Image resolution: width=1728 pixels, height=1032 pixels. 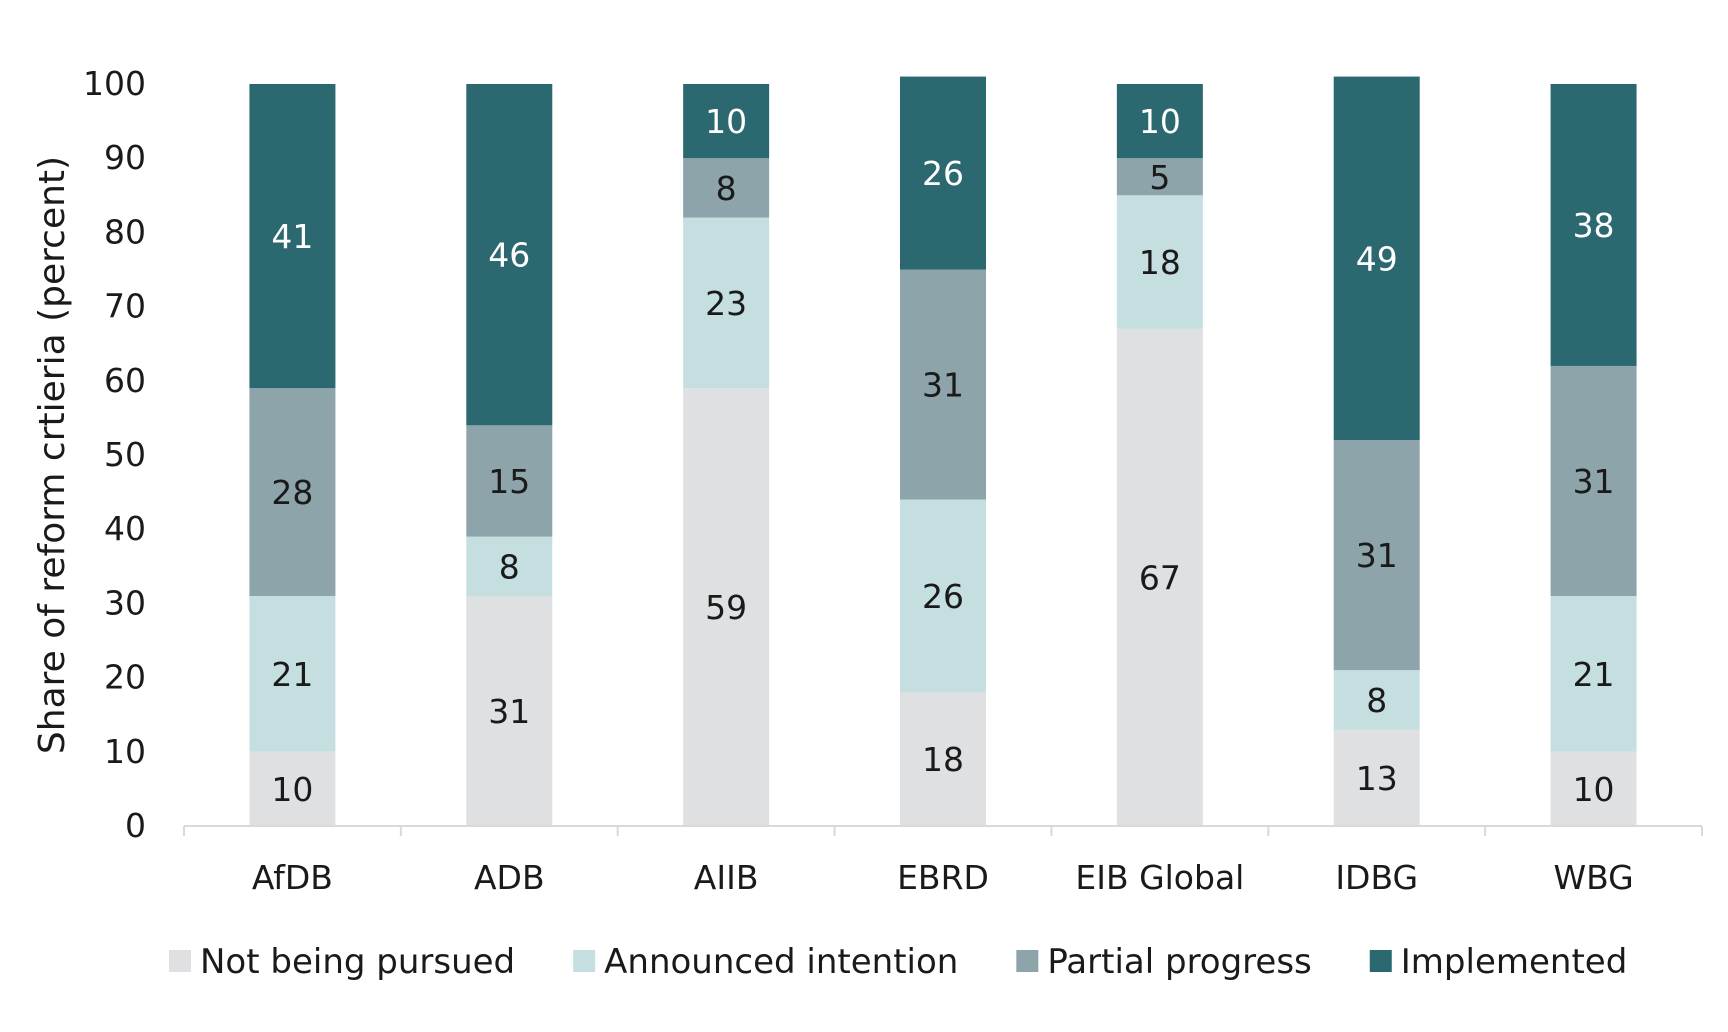 What do you see at coordinates (125, 231) in the screenshot?
I see `y-tick-label: 80` at bounding box center [125, 231].